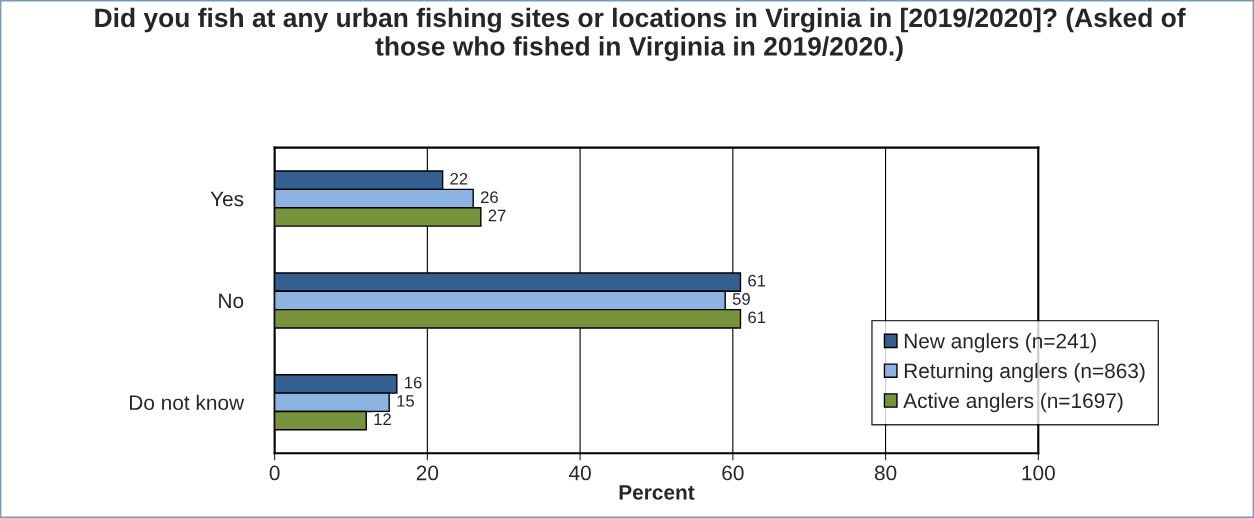 This screenshot has width=1254, height=518. I want to click on x-tick-label: 100, so click(1038, 473).